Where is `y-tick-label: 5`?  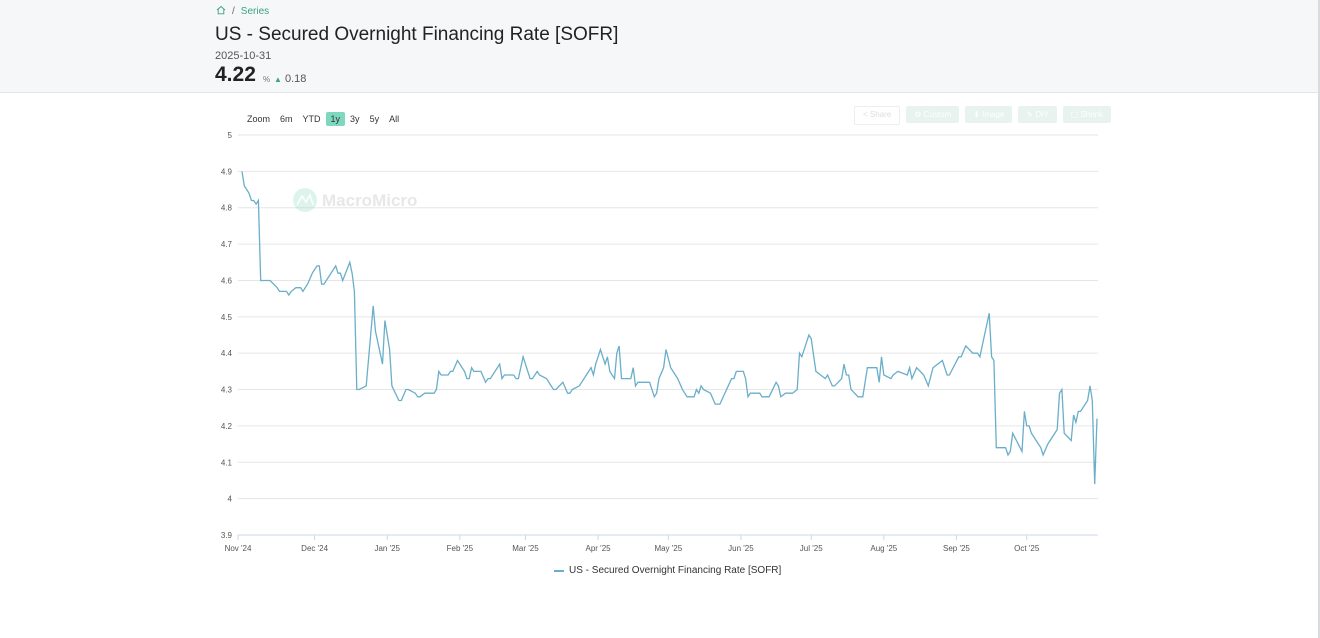 y-tick-label: 5 is located at coordinates (230, 135).